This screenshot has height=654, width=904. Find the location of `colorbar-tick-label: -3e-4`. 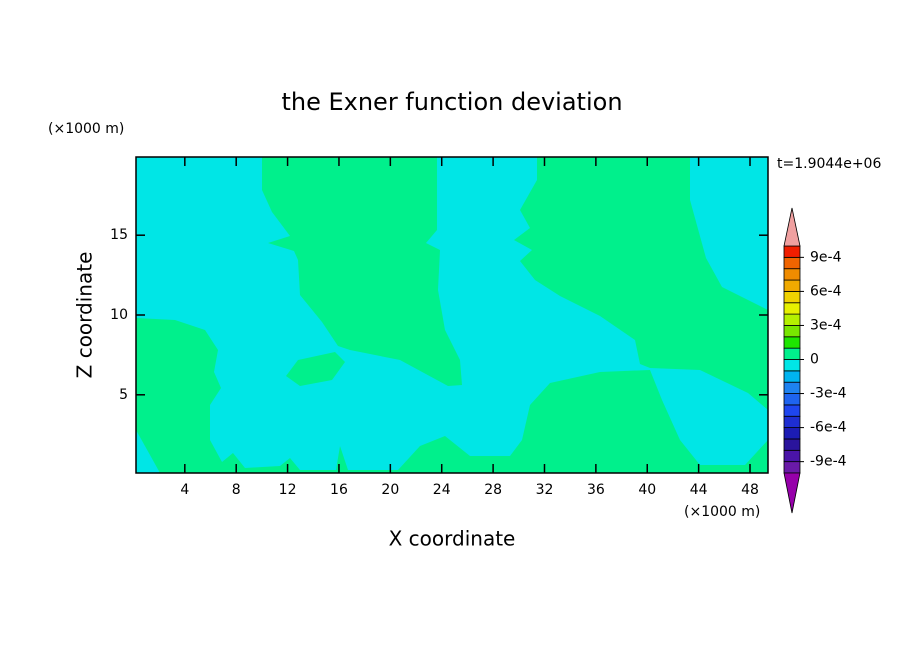

colorbar-tick-label: -3e-4 is located at coordinates (828, 394).